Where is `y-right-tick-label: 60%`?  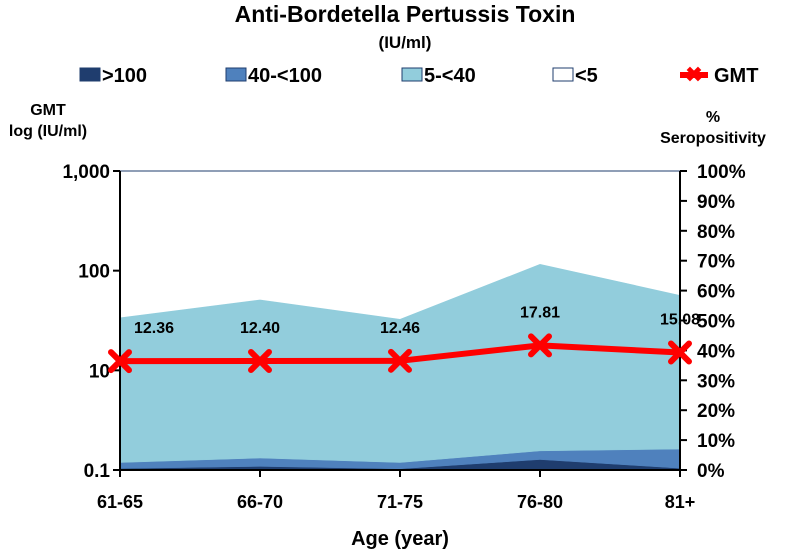 y-right-tick-label: 60% is located at coordinates (716, 292).